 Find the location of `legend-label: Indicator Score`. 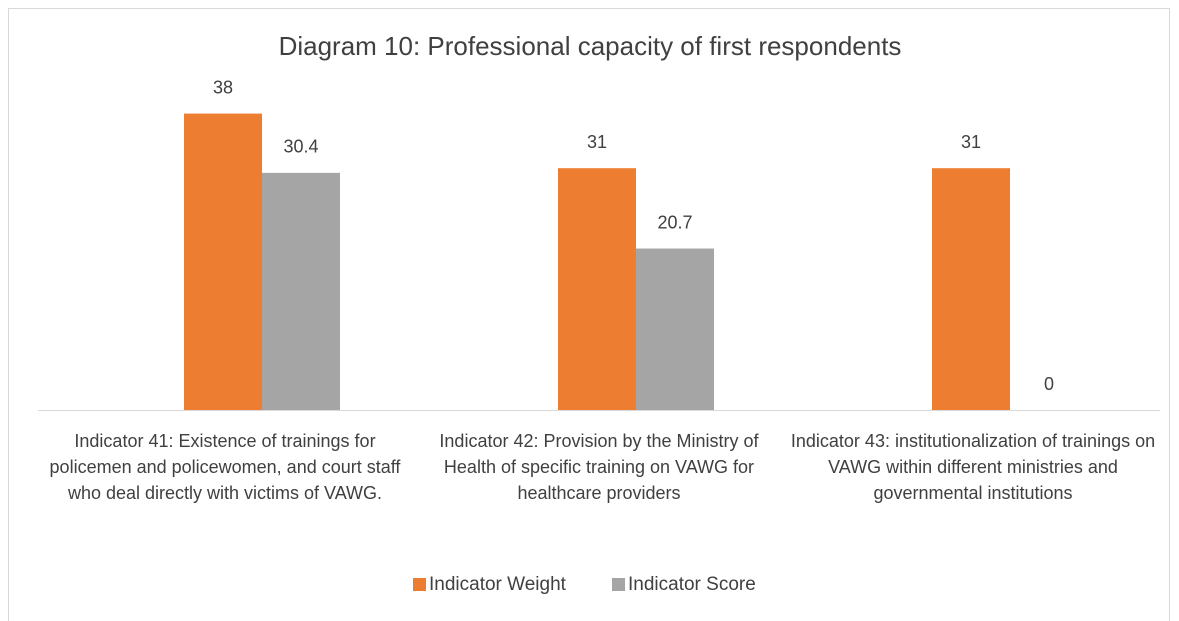

legend-label: Indicator Score is located at coordinates (692, 584).